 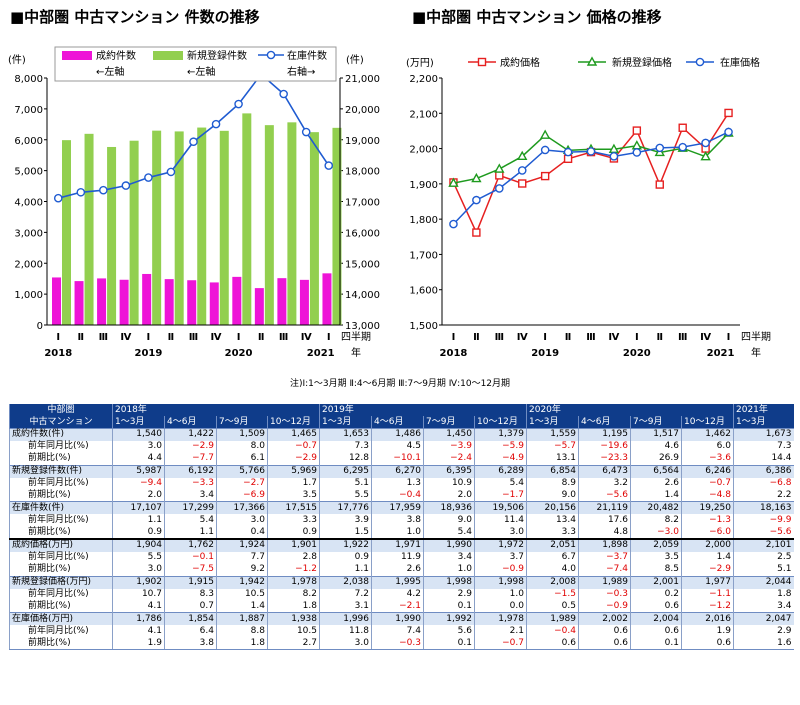 What do you see at coordinates (242, 545) in the screenshot?
I see `table-cell: 1,924` at bounding box center [242, 545].